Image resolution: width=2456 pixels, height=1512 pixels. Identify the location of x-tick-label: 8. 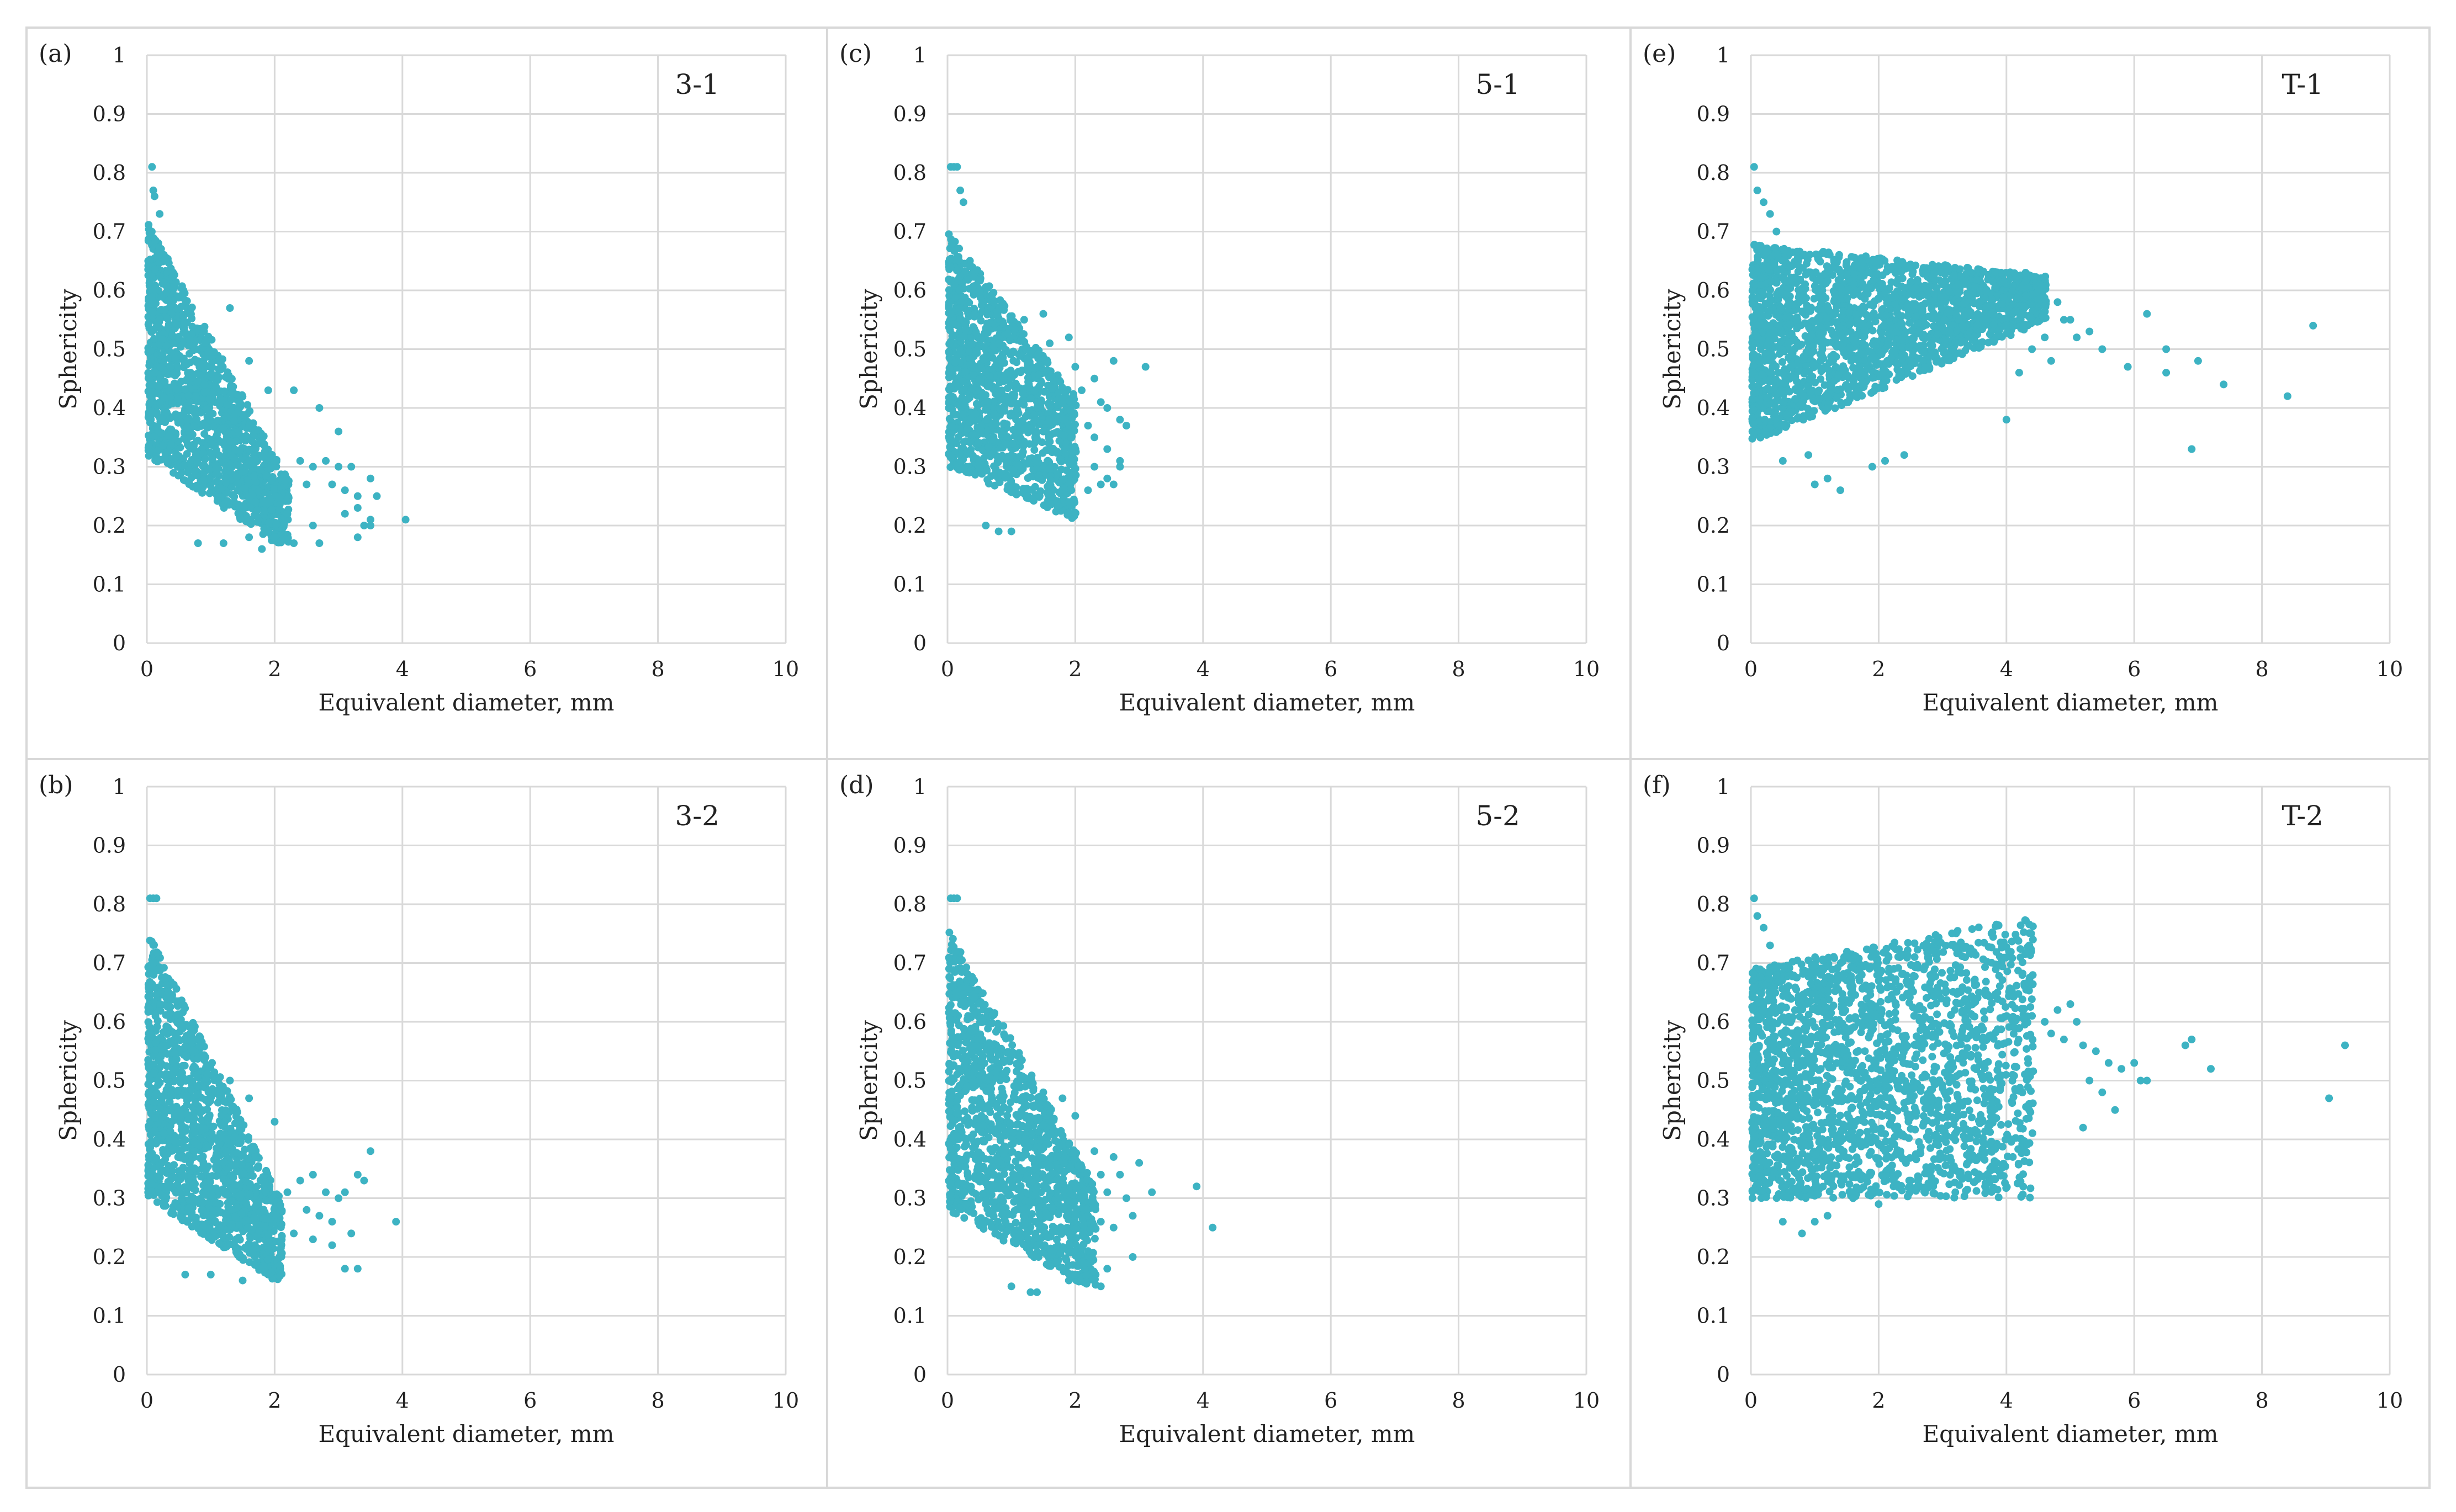
(658, 1401).